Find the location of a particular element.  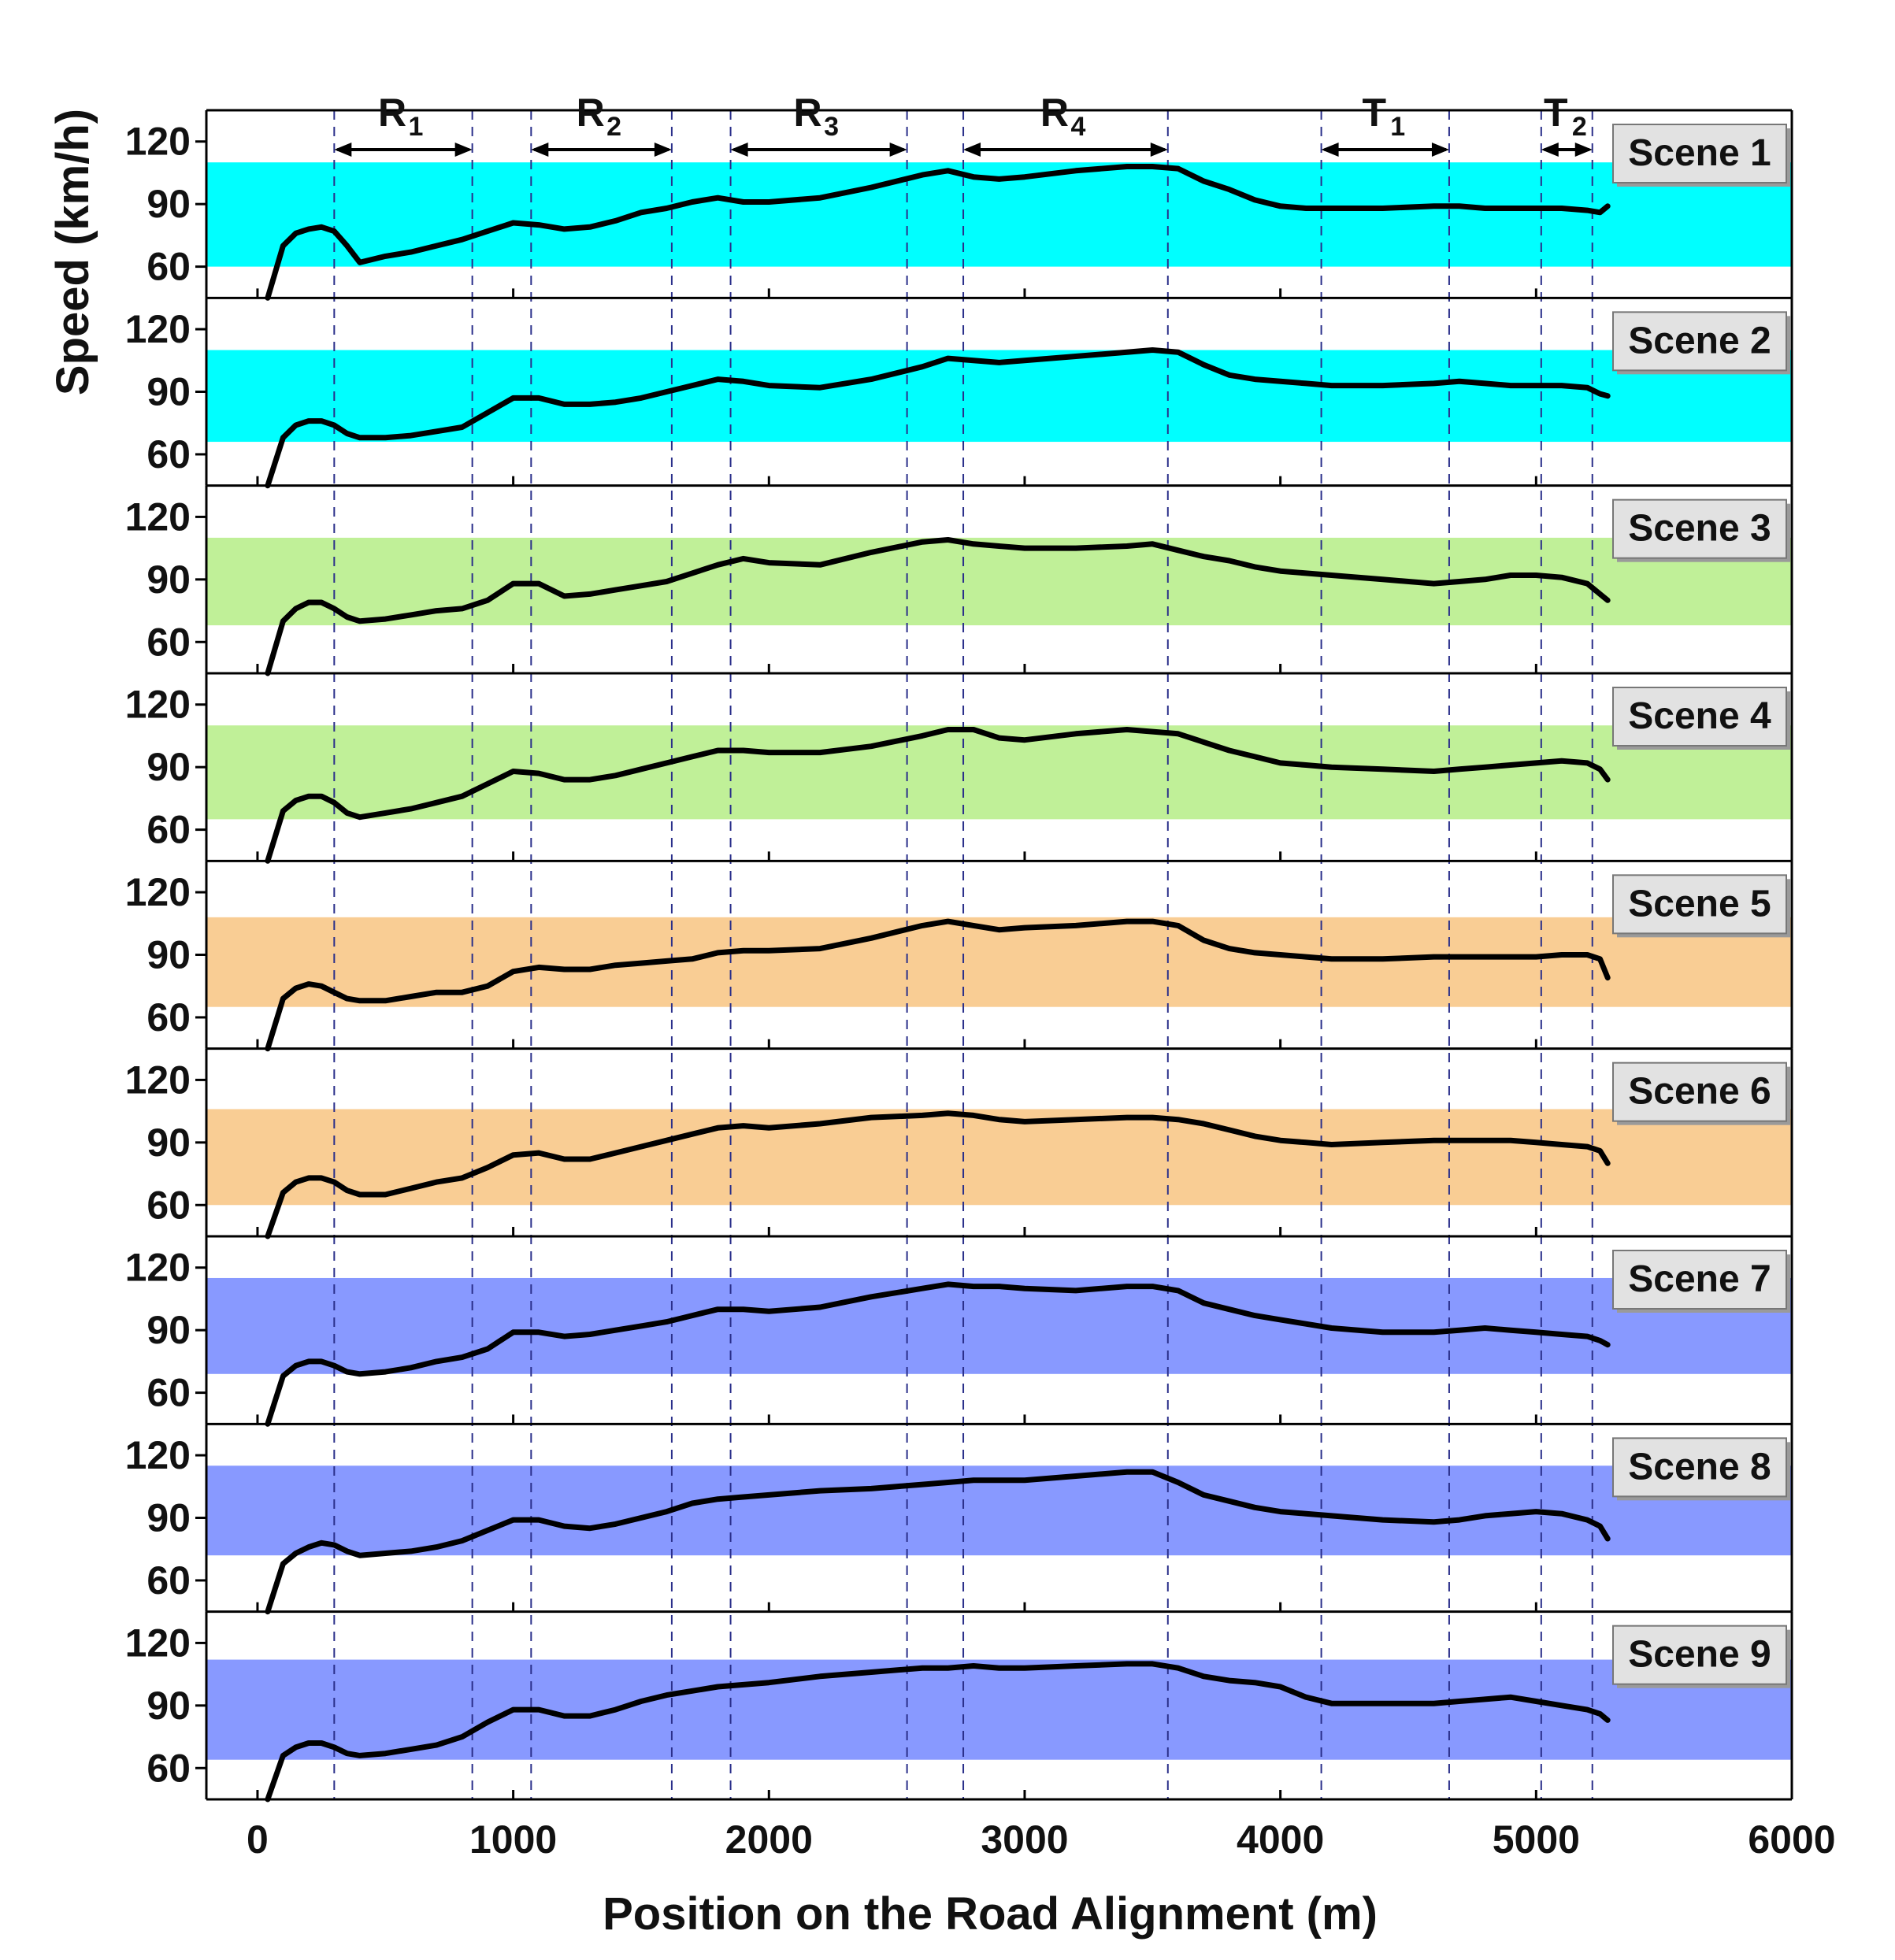

x-tick-label: 6000 is located at coordinates (1792, 1840).